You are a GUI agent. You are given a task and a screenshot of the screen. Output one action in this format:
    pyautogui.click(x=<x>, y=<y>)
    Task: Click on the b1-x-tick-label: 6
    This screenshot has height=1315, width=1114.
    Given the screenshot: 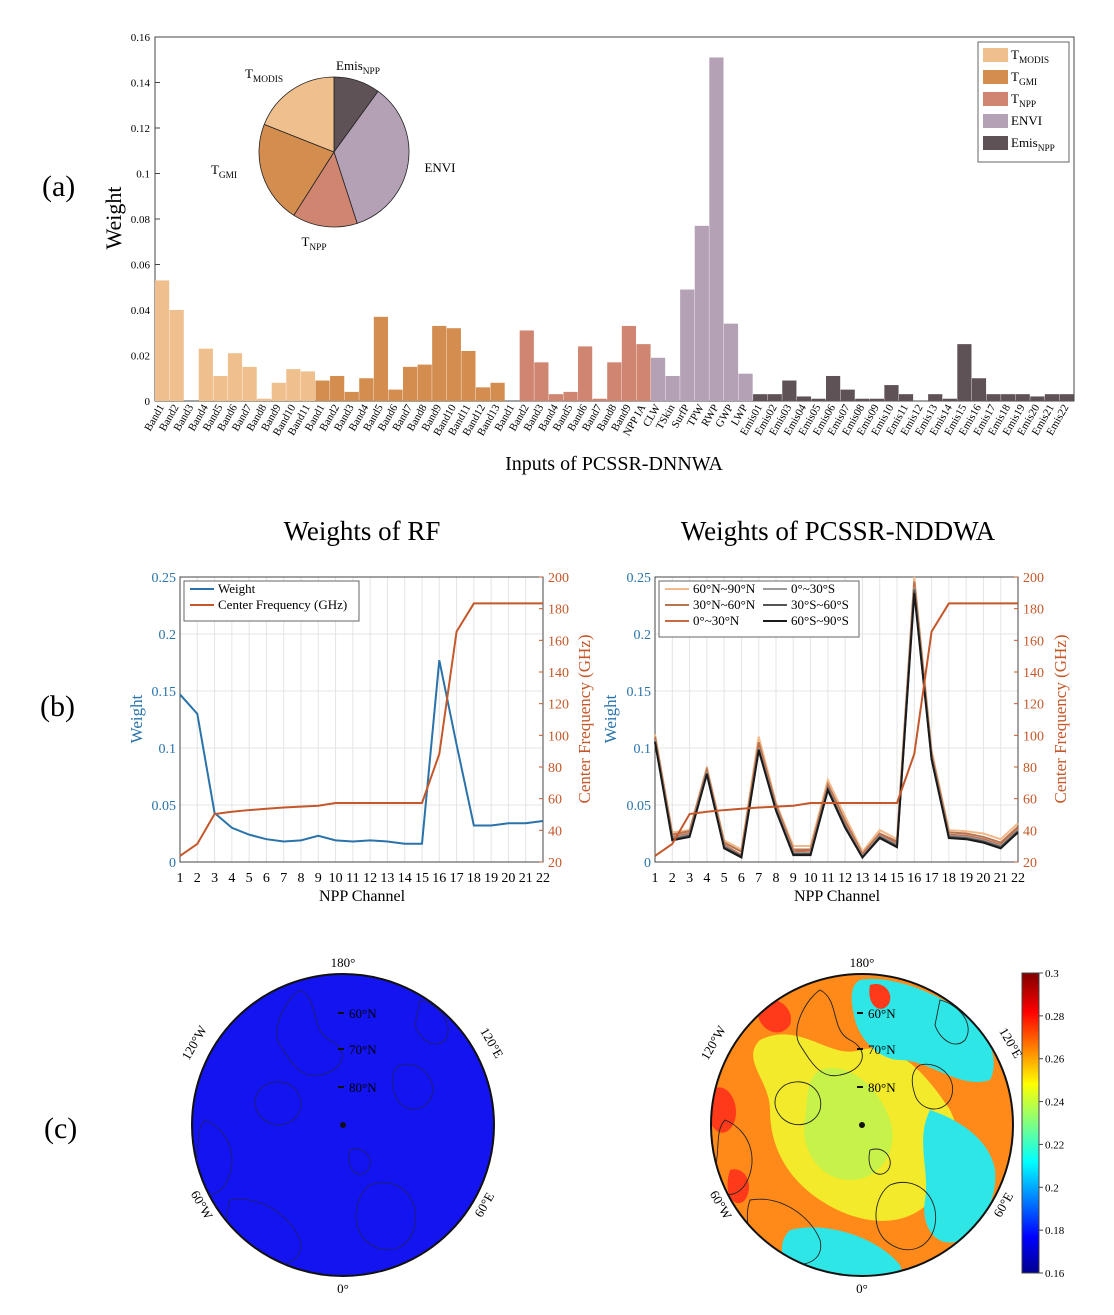 What is the action you would take?
    pyautogui.click(x=266, y=878)
    